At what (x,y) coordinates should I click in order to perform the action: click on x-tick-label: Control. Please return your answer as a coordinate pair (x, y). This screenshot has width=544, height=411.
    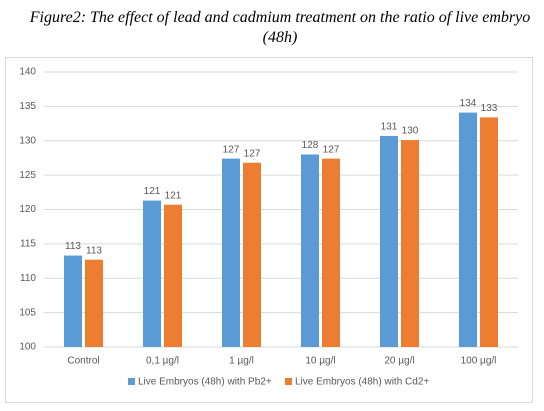
    Looking at the image, I should click on (83, 361).